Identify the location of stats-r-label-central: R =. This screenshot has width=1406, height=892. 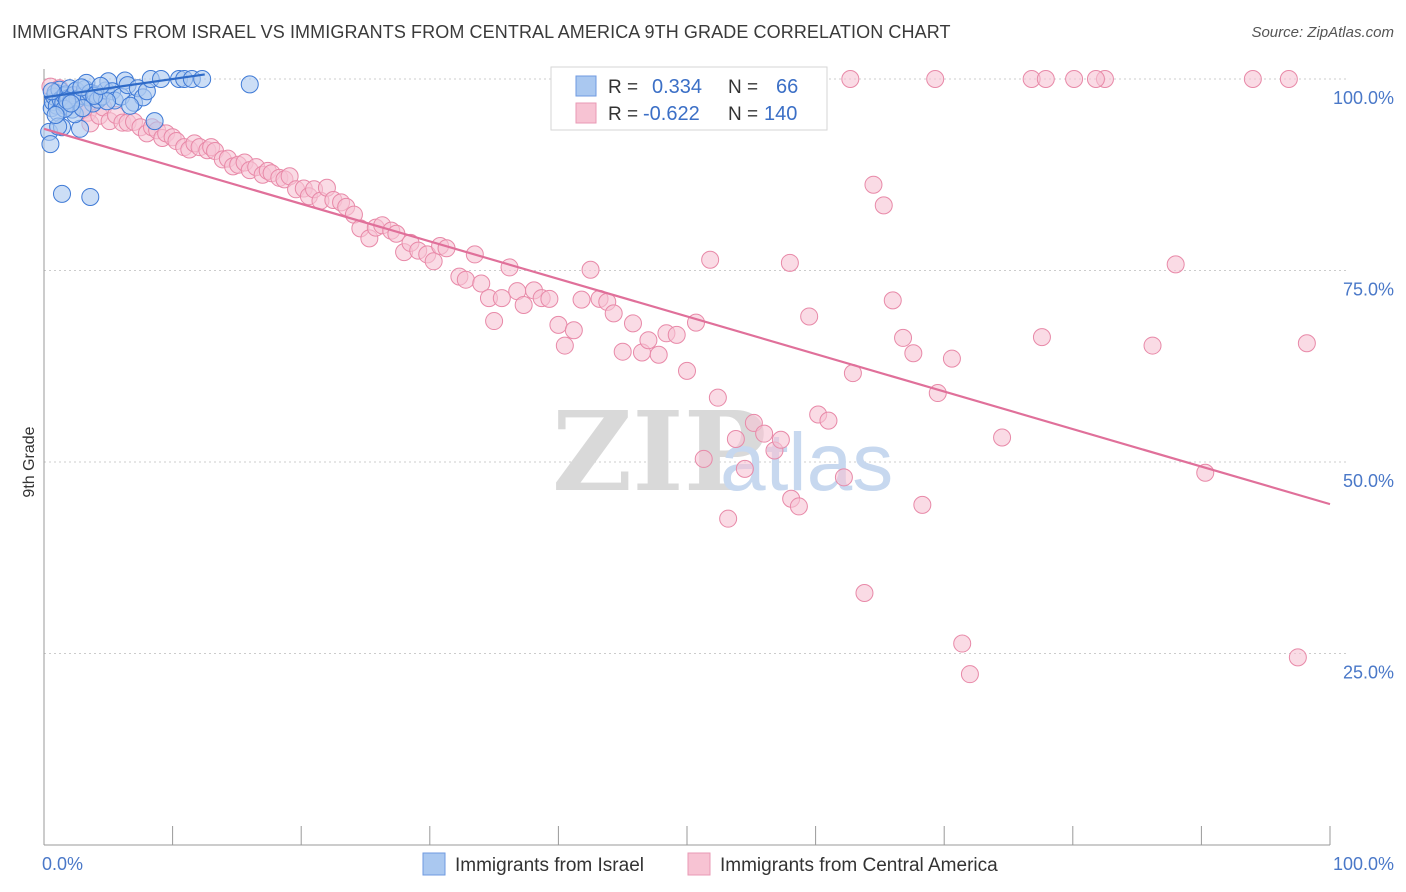
(623, 114).